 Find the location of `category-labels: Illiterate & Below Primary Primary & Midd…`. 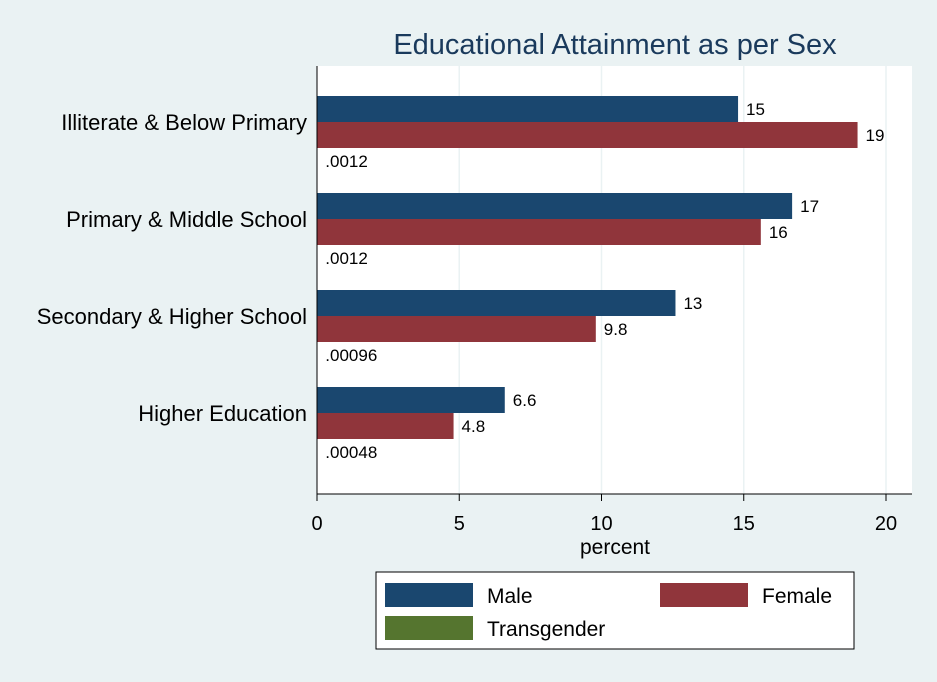

category-labels: Illiterate & Below Primary Primary & Midd… is located at coordinates (172, 268).